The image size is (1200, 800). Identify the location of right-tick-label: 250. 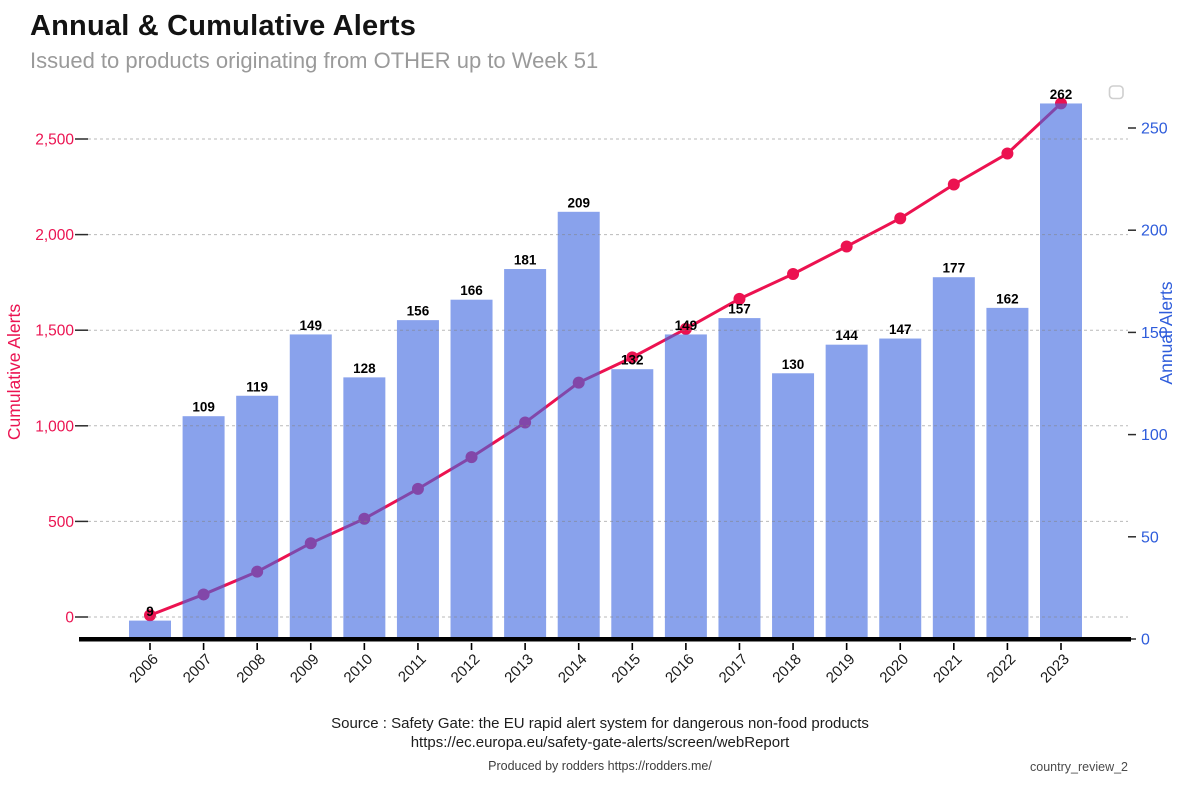
(1154, 129).